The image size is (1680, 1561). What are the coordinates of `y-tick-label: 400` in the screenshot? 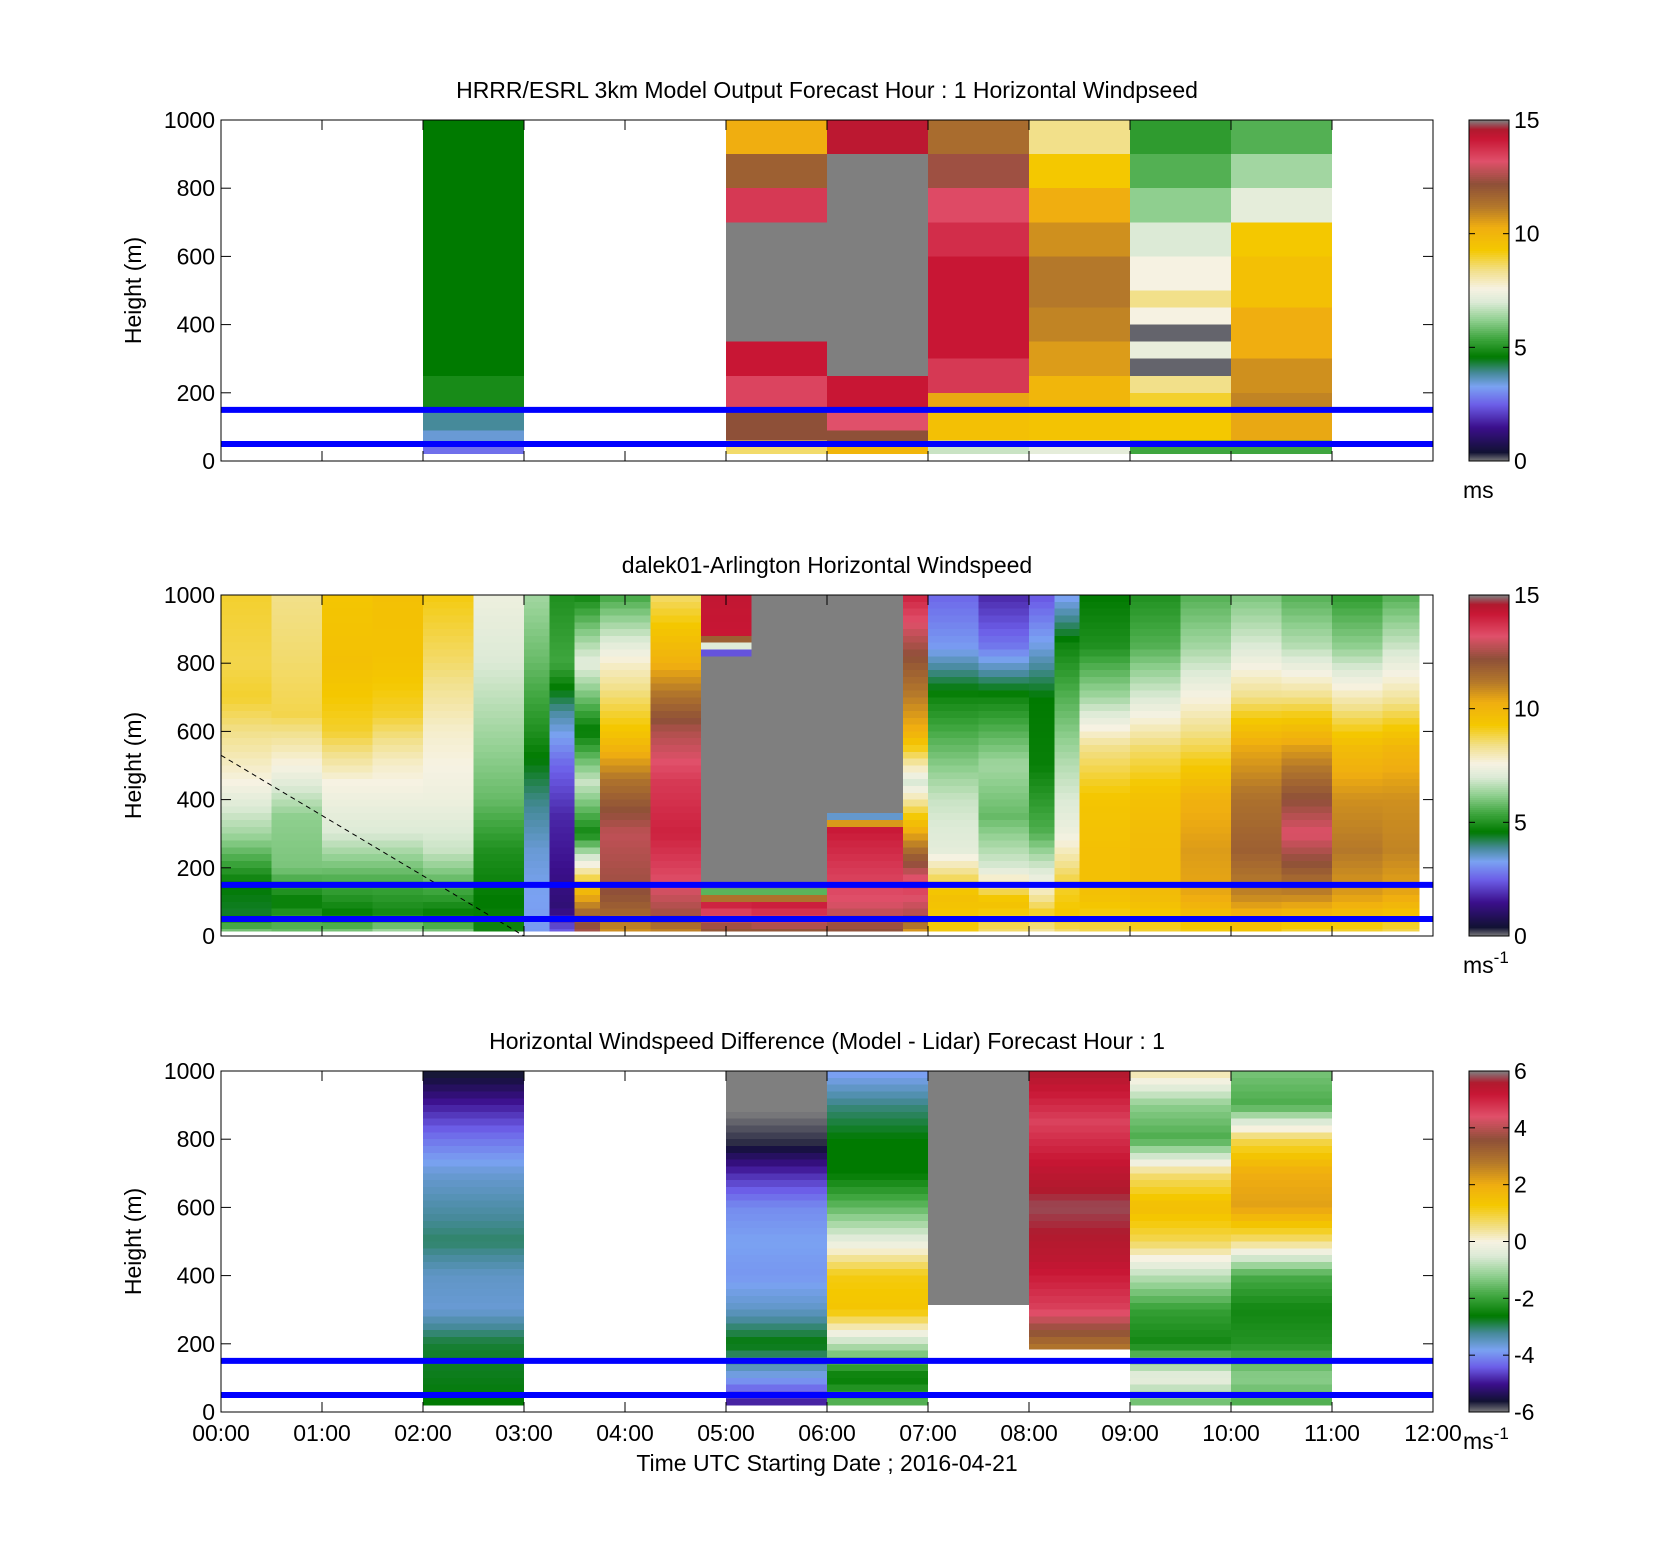 It's located at (196, 325).